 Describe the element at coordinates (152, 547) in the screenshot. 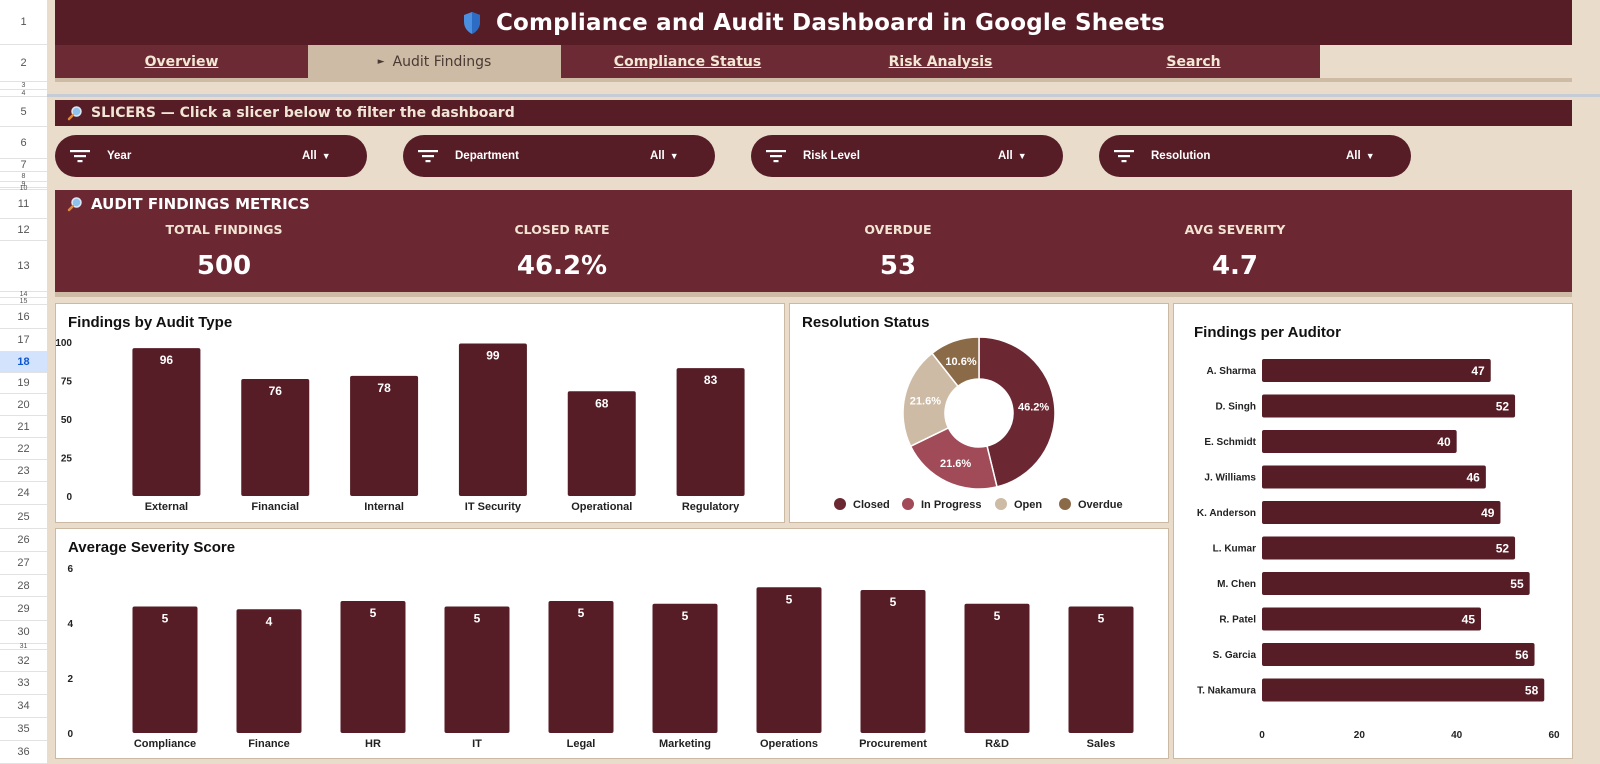

I see `chart-title: Average Severity Score` at that location.